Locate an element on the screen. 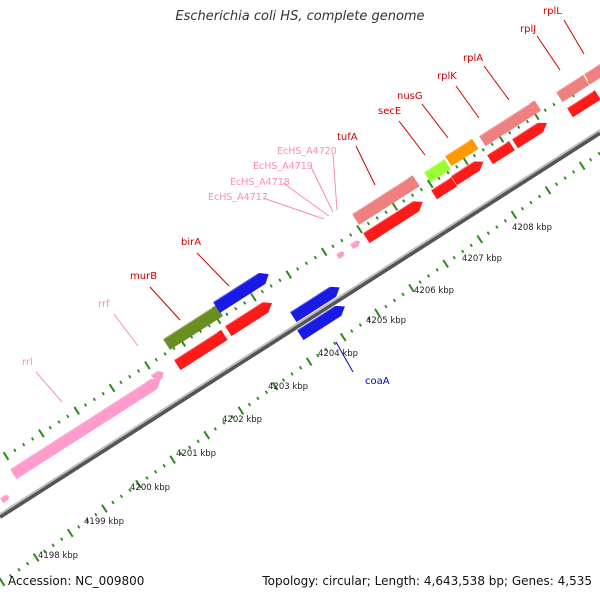  scale-label: 4208 kbp is located at coordinates (532, 228).